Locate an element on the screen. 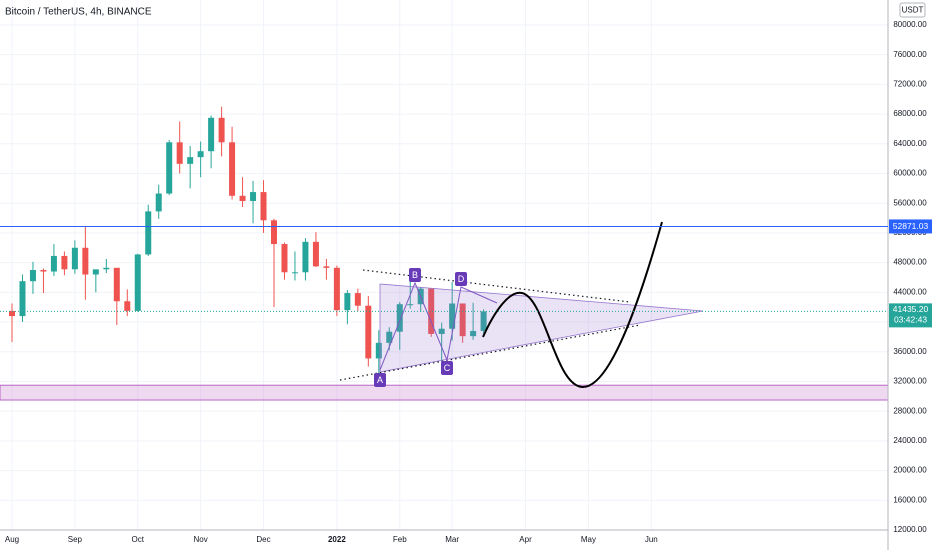 The image size is (932, 550). point-label: C is located at coordinates (447, 368).